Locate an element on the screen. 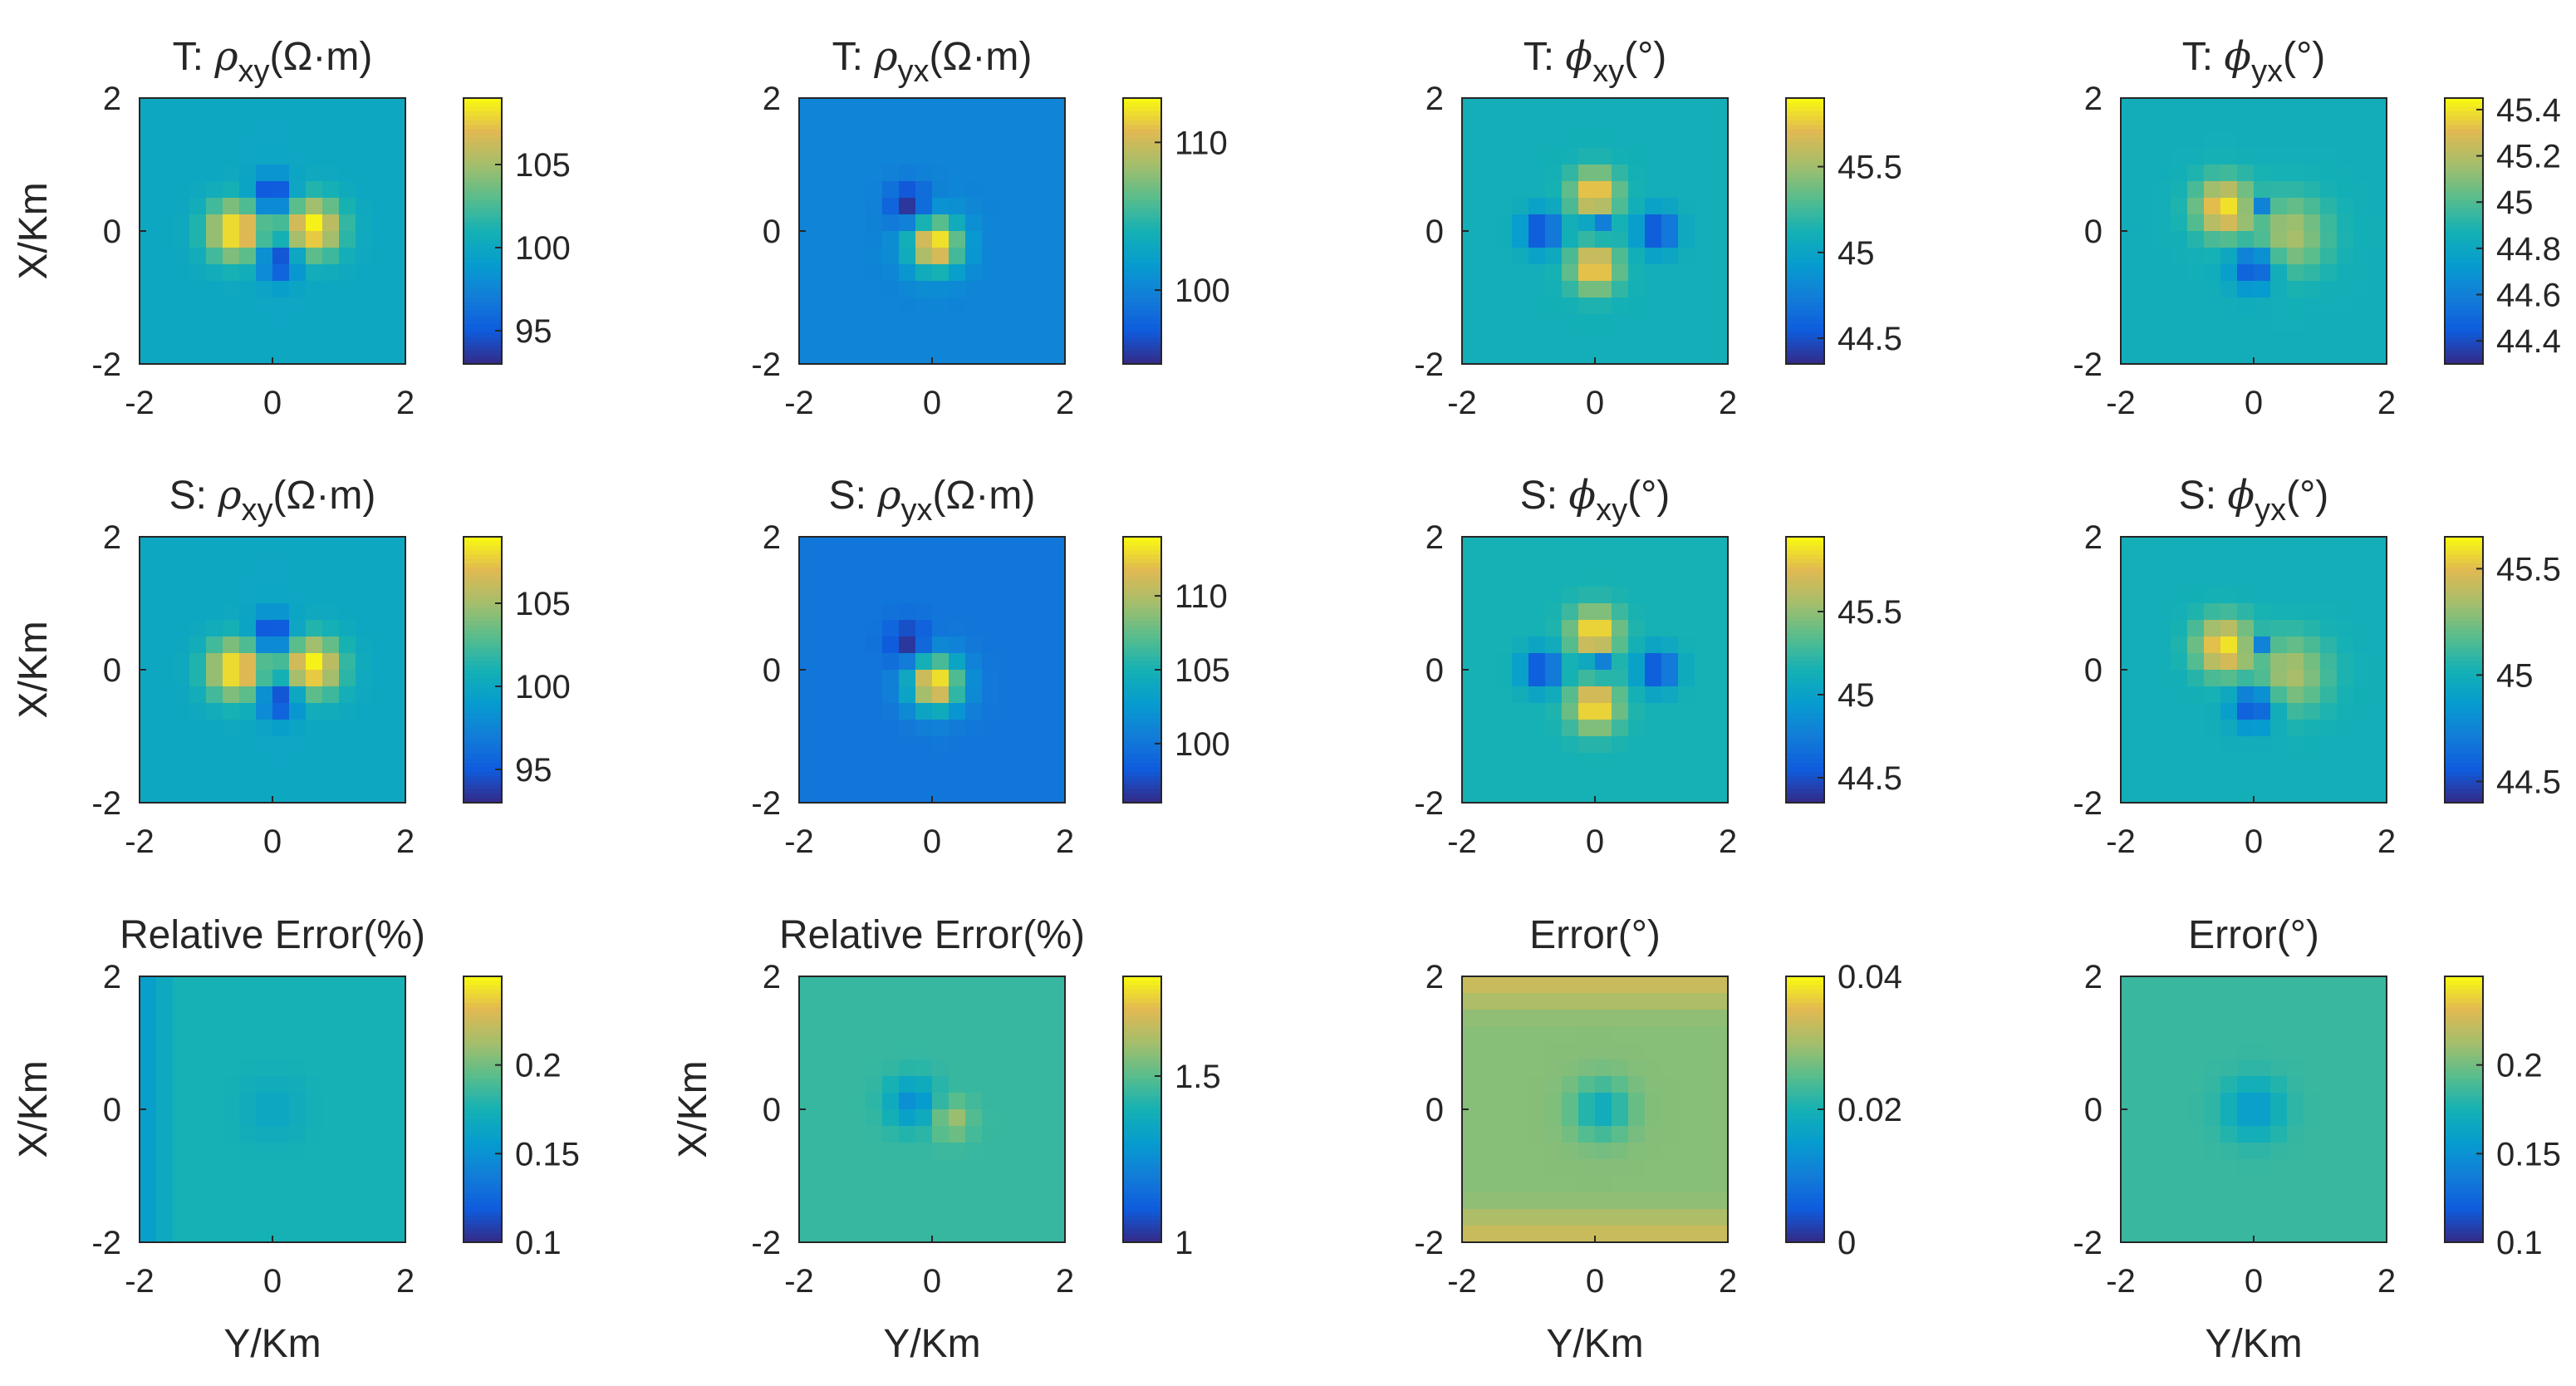 Image resolution: width=2576 pixels, height=1386 pixels. colorbar-tick-label: 105 is located at coordinates (543, 166).